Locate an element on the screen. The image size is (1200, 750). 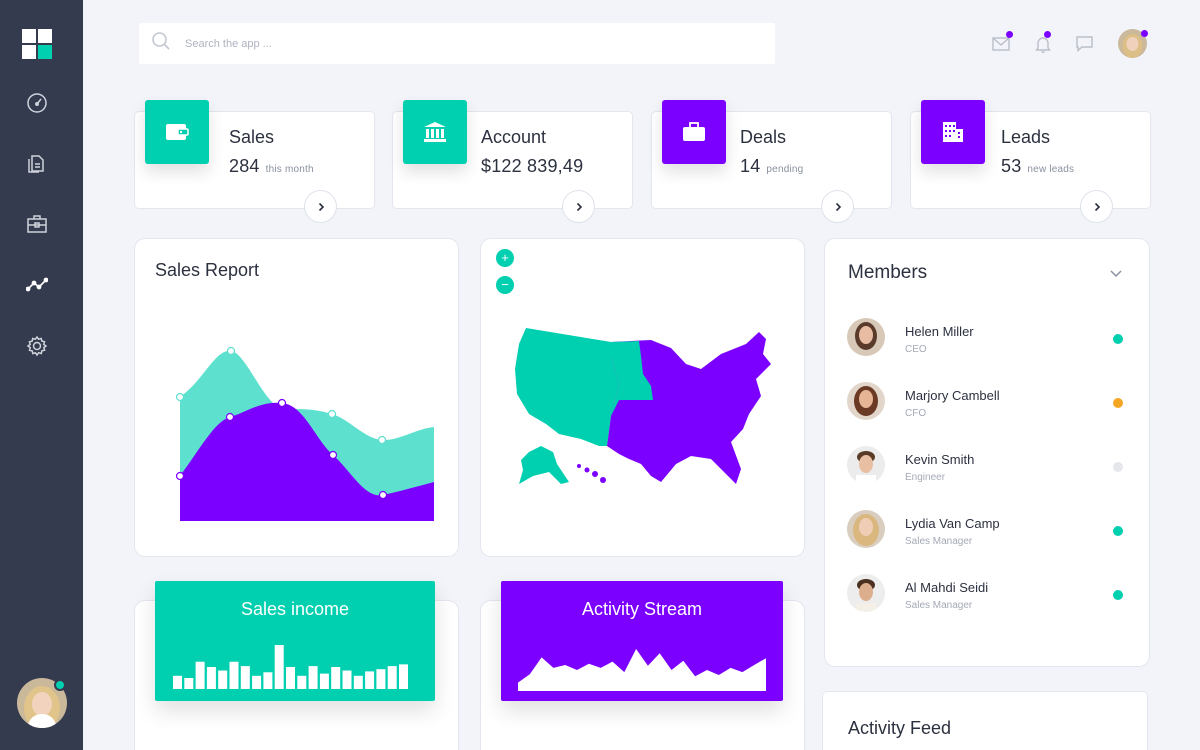
activity-stream-area-chart is located at coordinates (642, 670).